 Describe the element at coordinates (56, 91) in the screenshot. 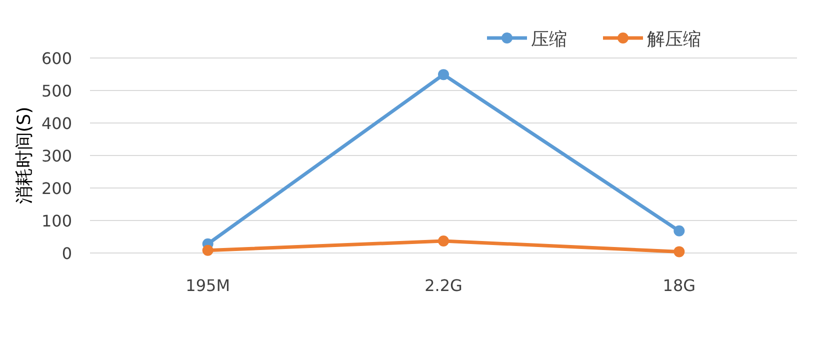

I see `y-tick-label: 500` at that location.